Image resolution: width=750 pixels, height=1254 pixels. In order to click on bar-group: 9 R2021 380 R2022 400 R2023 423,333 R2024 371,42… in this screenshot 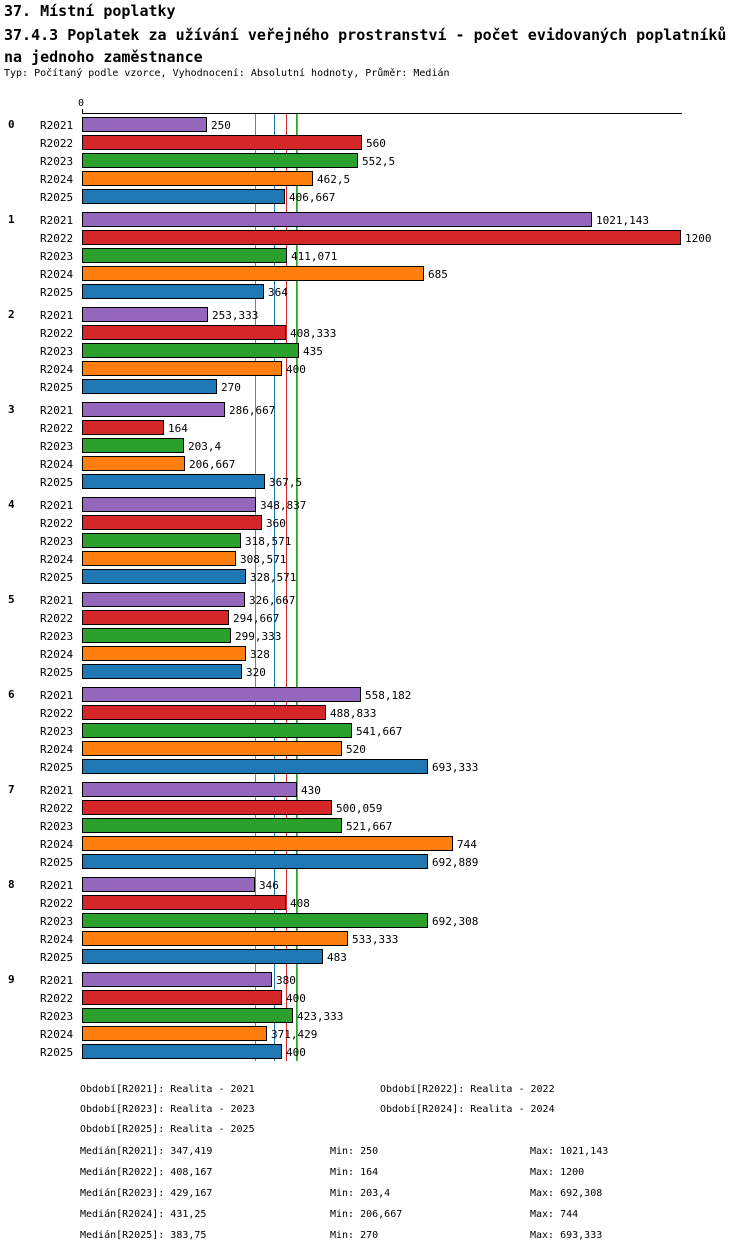, I will do `click(375, 1016)`.